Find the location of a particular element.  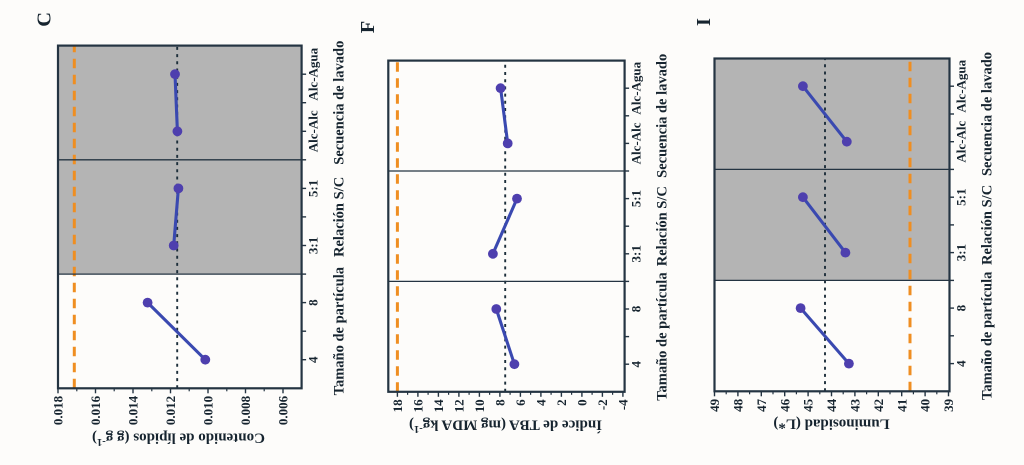

svg-text: 0.010 is located at coordinates (208, 410).